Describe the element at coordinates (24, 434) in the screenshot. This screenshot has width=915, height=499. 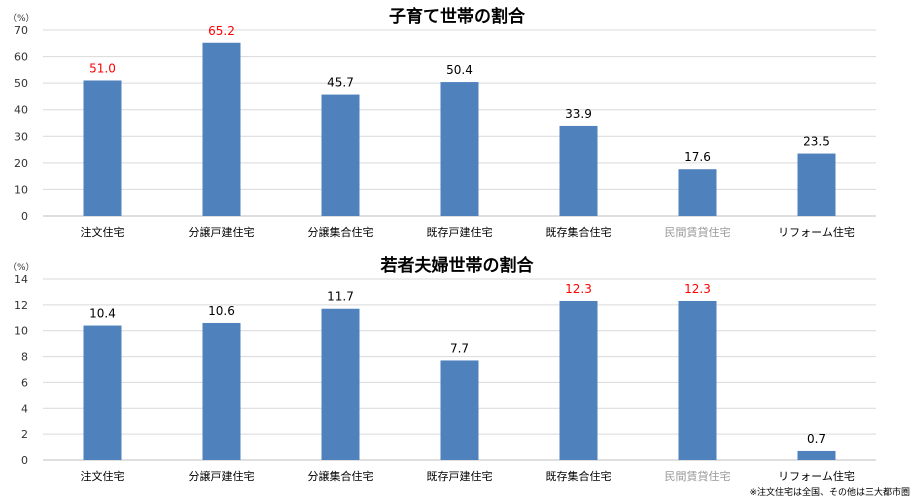
I see `y-tick-label: 2` at that location.